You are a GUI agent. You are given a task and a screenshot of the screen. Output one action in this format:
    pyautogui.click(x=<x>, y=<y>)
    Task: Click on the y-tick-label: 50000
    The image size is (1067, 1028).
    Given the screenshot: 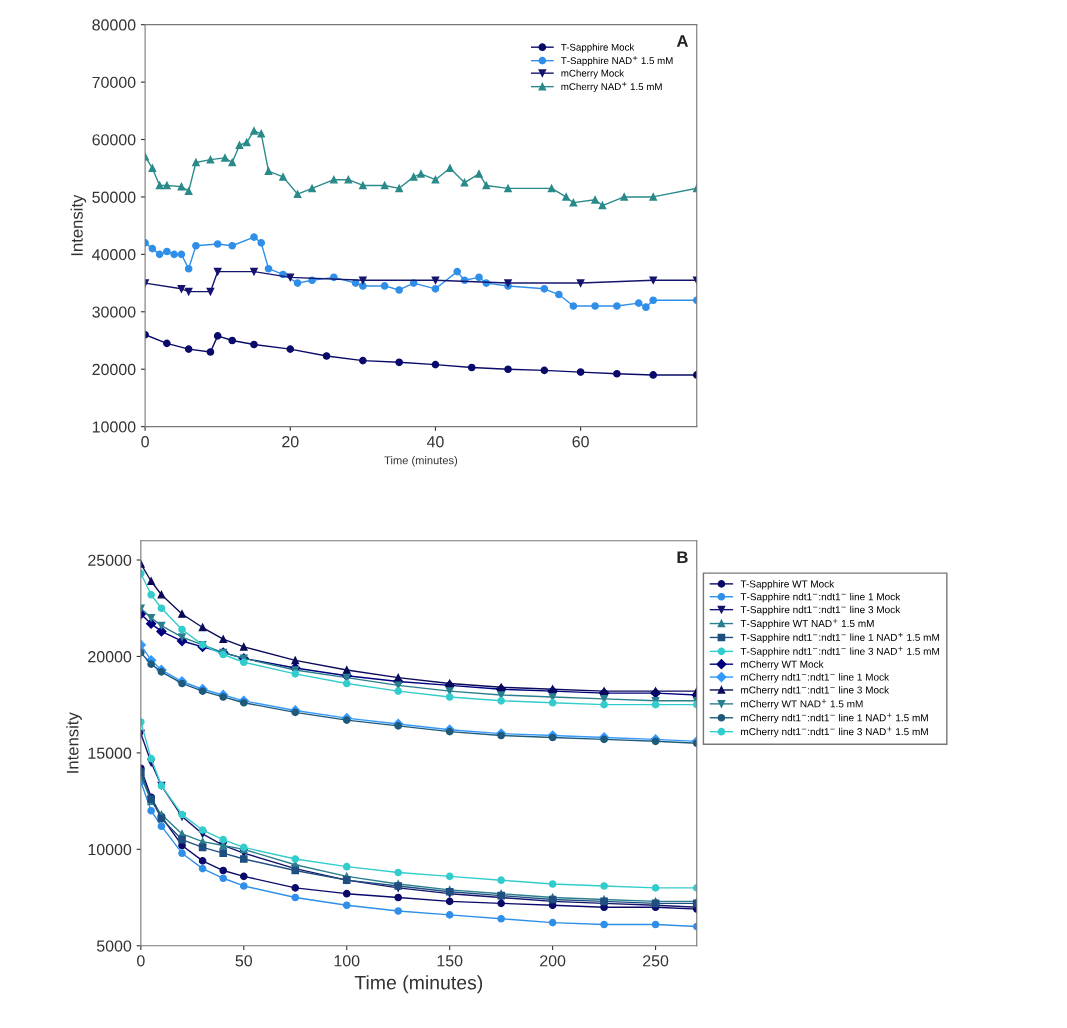 What is the action you would take?
    pyautogui.click(x=114, y=197)
    